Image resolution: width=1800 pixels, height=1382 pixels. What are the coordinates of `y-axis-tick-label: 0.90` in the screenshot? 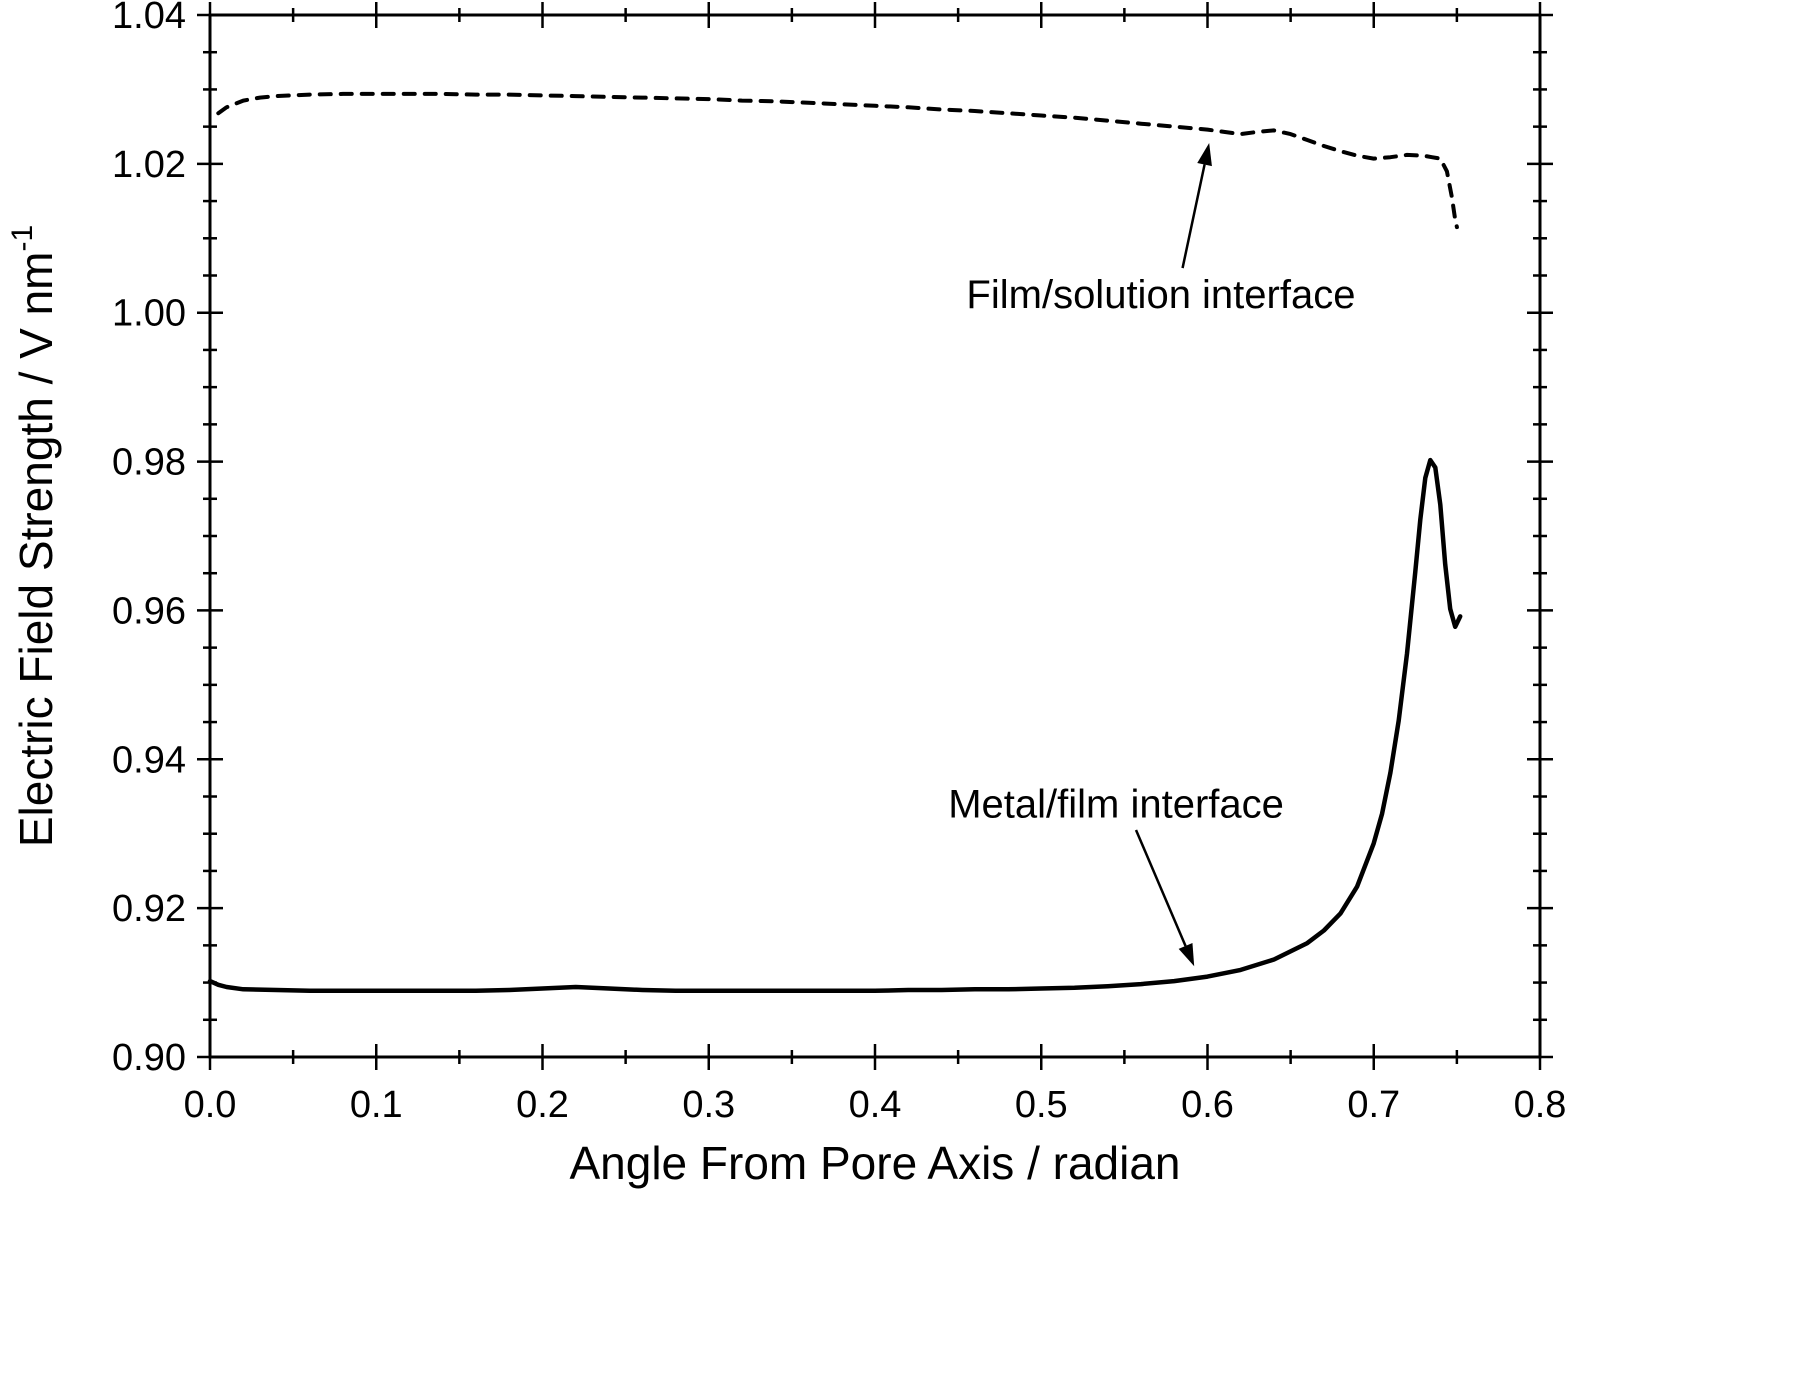 It's located at (149, 1058).